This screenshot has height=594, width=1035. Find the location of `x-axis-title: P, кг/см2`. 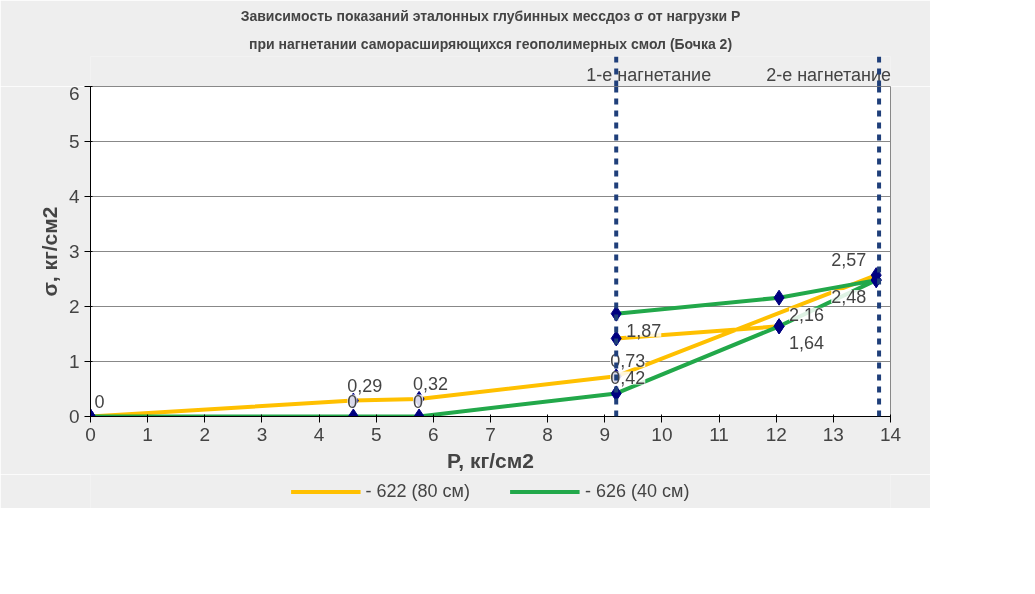

x-axis-title: P, кг/см2 is located at coordinates (490, 460).